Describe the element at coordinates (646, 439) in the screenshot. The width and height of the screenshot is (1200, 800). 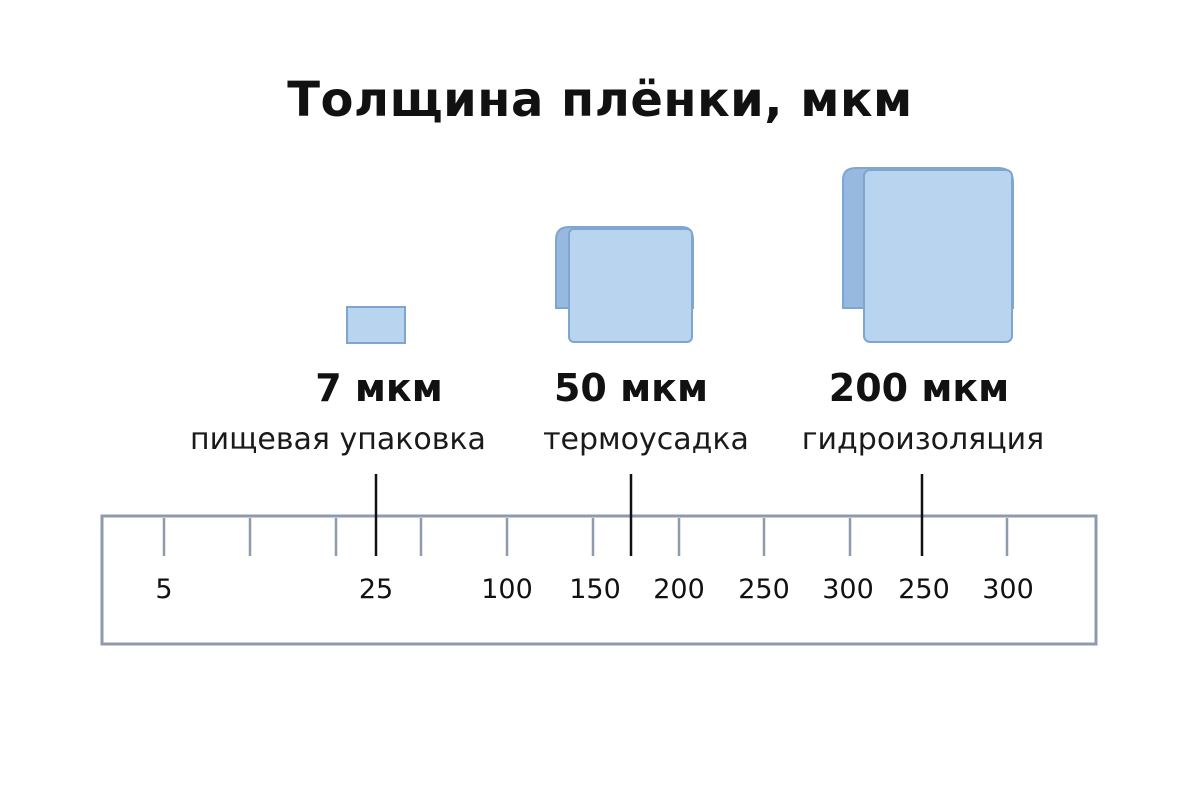
I see `usage-label-50: термоусадка` at that location.